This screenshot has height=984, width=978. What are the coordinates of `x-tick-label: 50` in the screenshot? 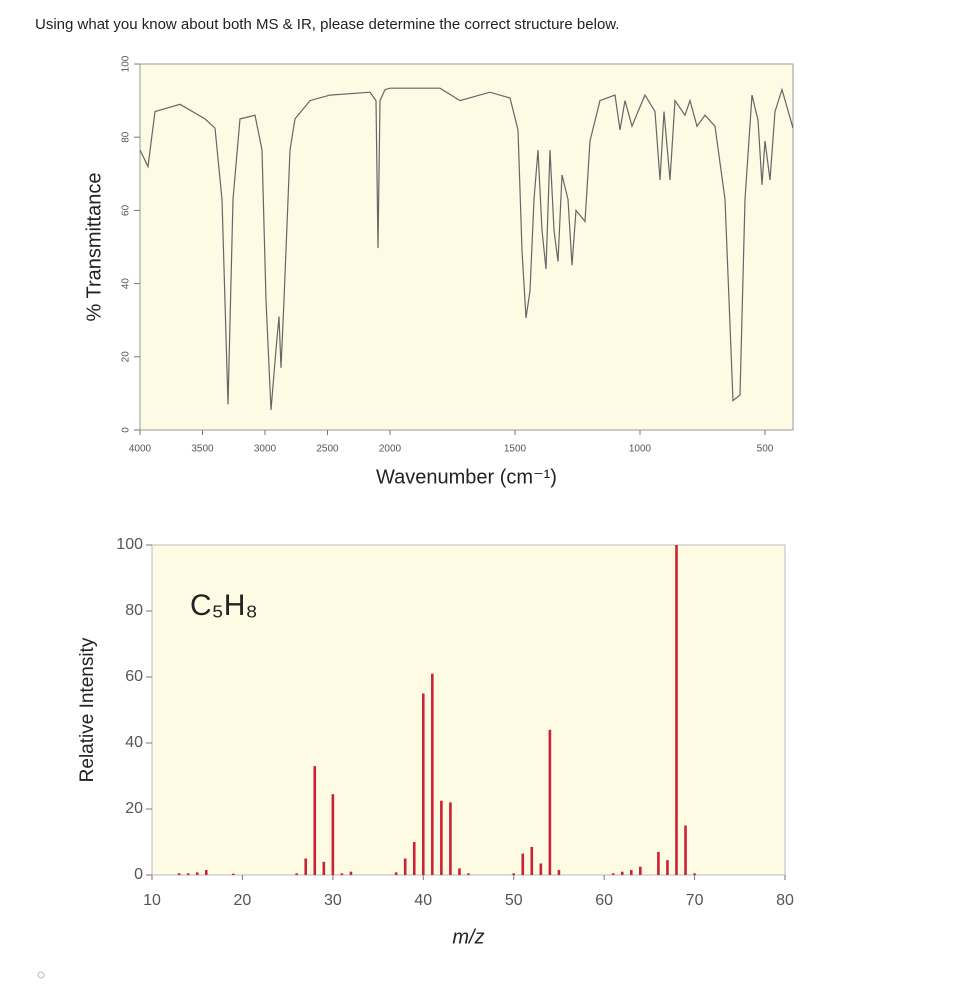 It's located at (514, 900).